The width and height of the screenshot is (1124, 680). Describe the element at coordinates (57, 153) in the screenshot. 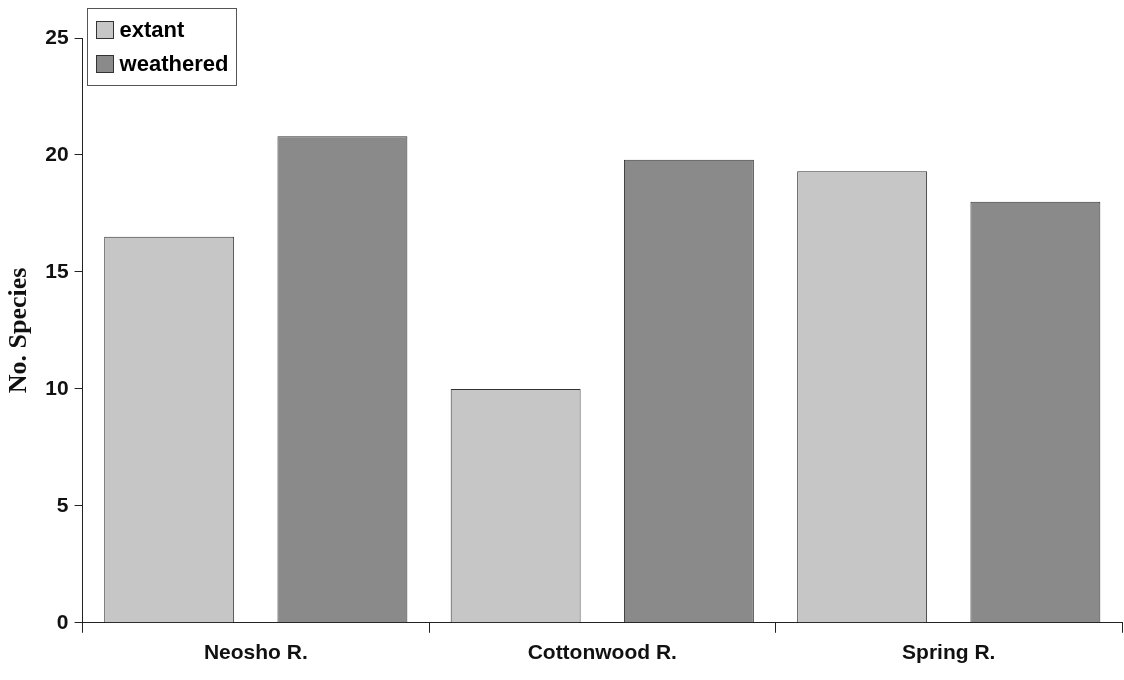

I see `y-tick-label: 20` at that location.